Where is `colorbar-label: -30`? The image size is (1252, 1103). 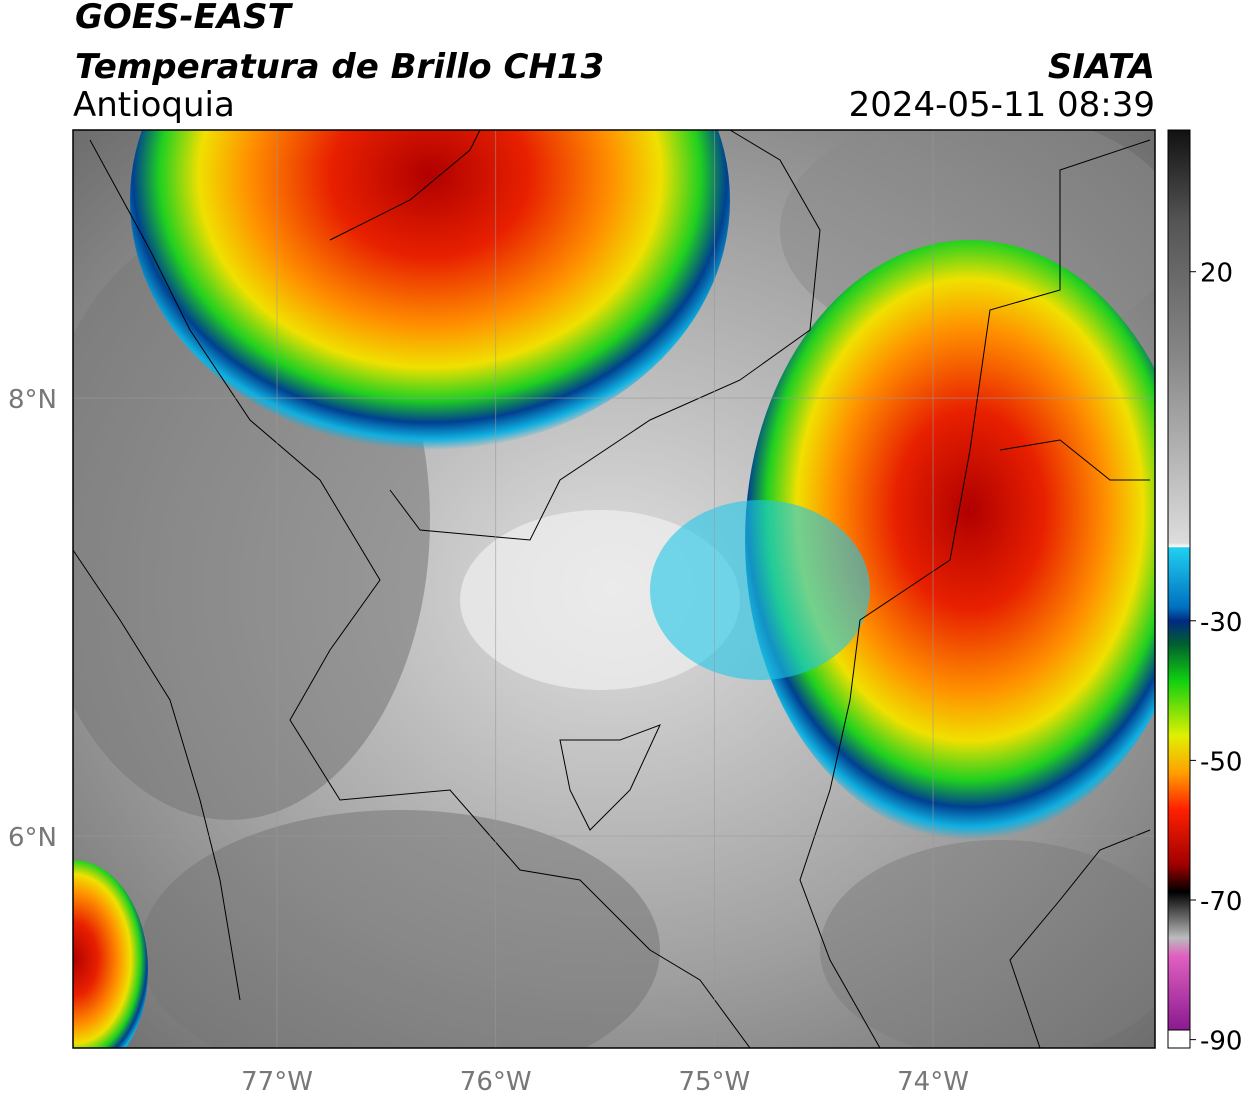
colorbar-label: -30 is located at coordinates (1221, 623).